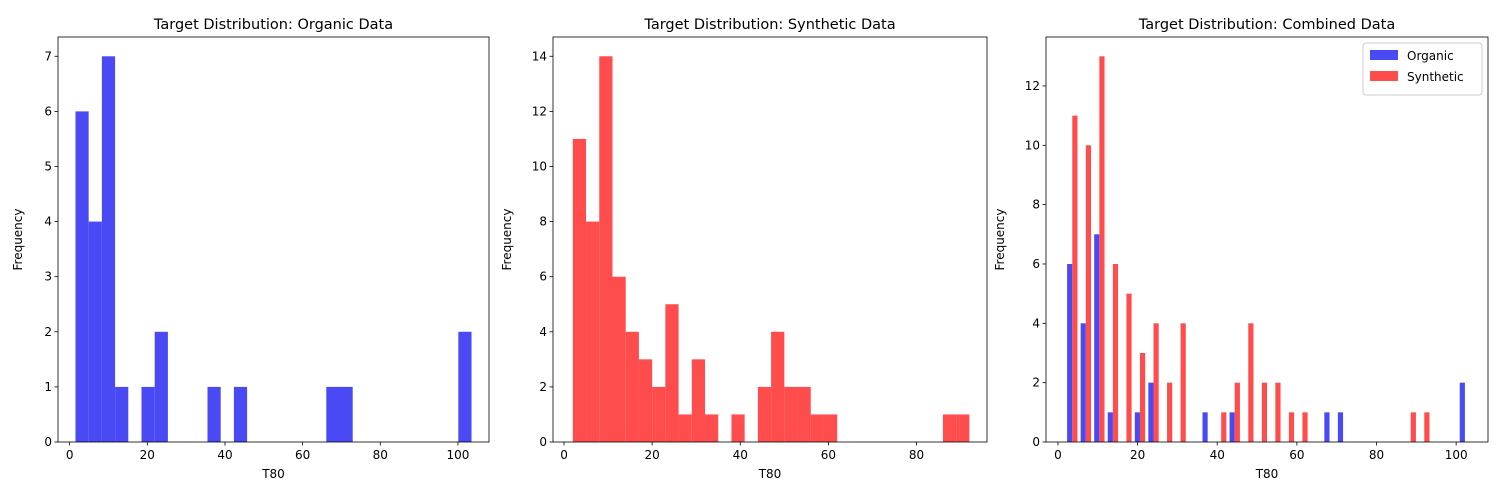 This screenshot has height=500, width=1500. I want to click on chart-title: Target Distribution: Organic Data, so click(273, 25).